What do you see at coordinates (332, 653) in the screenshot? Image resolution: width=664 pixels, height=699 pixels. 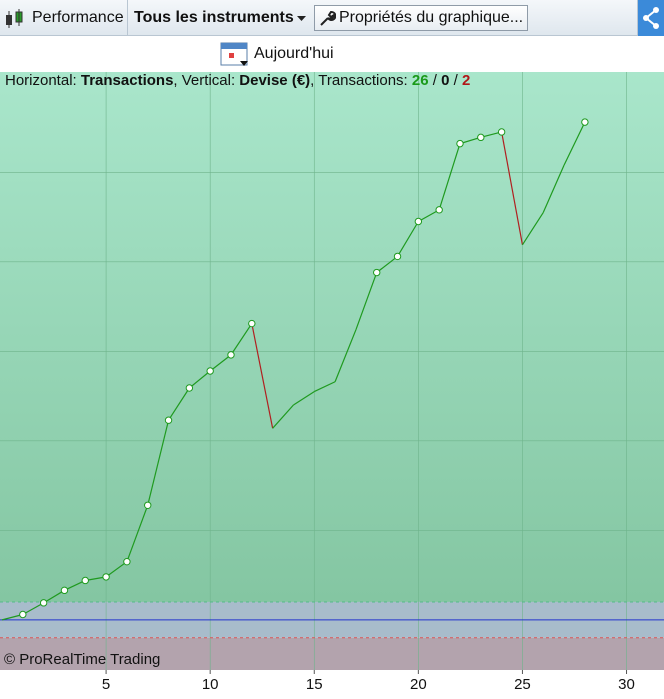 I see `loss-band` at bounding box center [332, 653].